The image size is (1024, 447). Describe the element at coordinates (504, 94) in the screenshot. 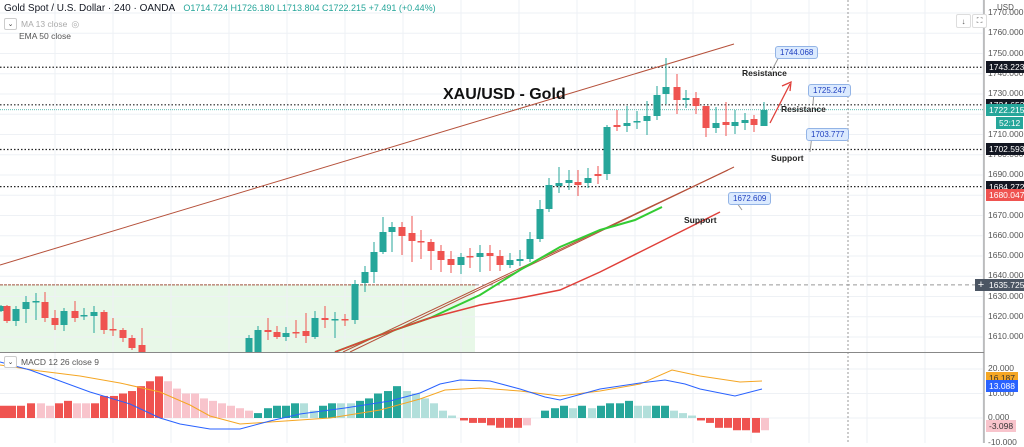

I see `chart-title-annotation: XAU/USD - Gold` at that location.